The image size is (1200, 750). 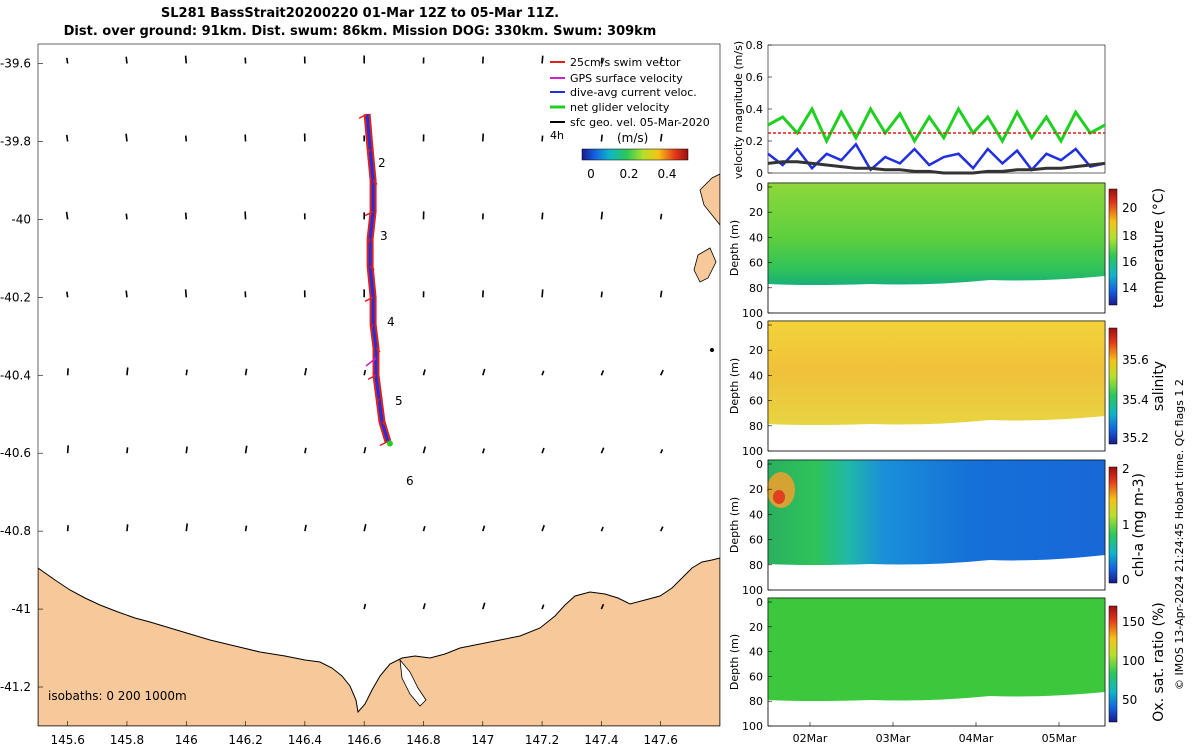 I want to click on oxygen-panel: 150 100 50 Ox. sat. ratio (%), so click(x=967, y=662).